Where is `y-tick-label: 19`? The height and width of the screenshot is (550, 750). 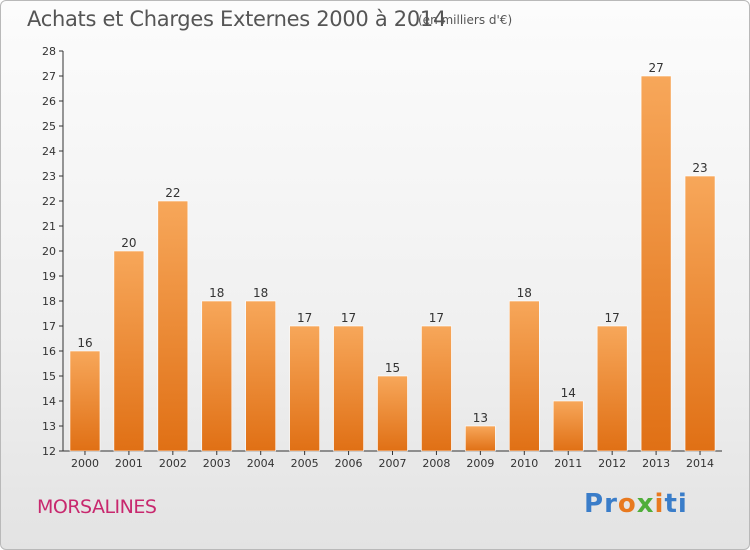 y-tick-label: 19 is located at coordinates (49, 276).